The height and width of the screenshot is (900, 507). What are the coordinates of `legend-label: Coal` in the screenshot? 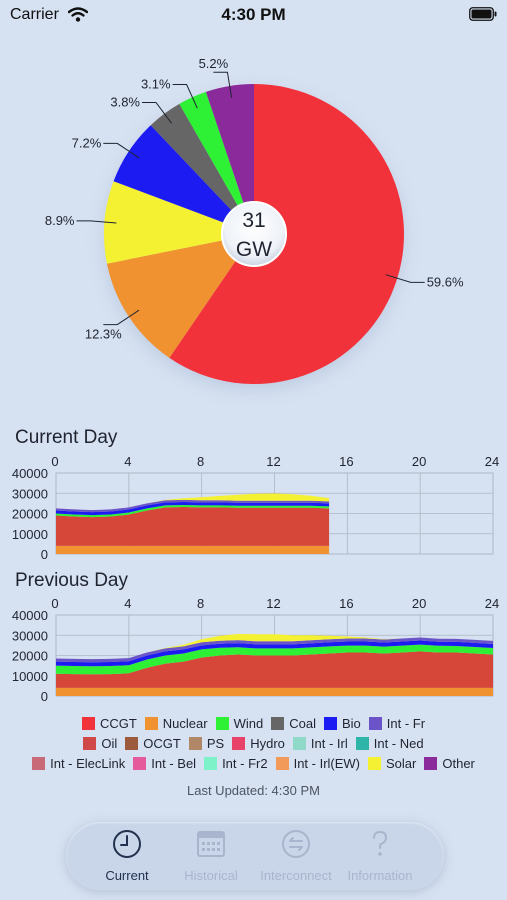 It's located at (302, 723).